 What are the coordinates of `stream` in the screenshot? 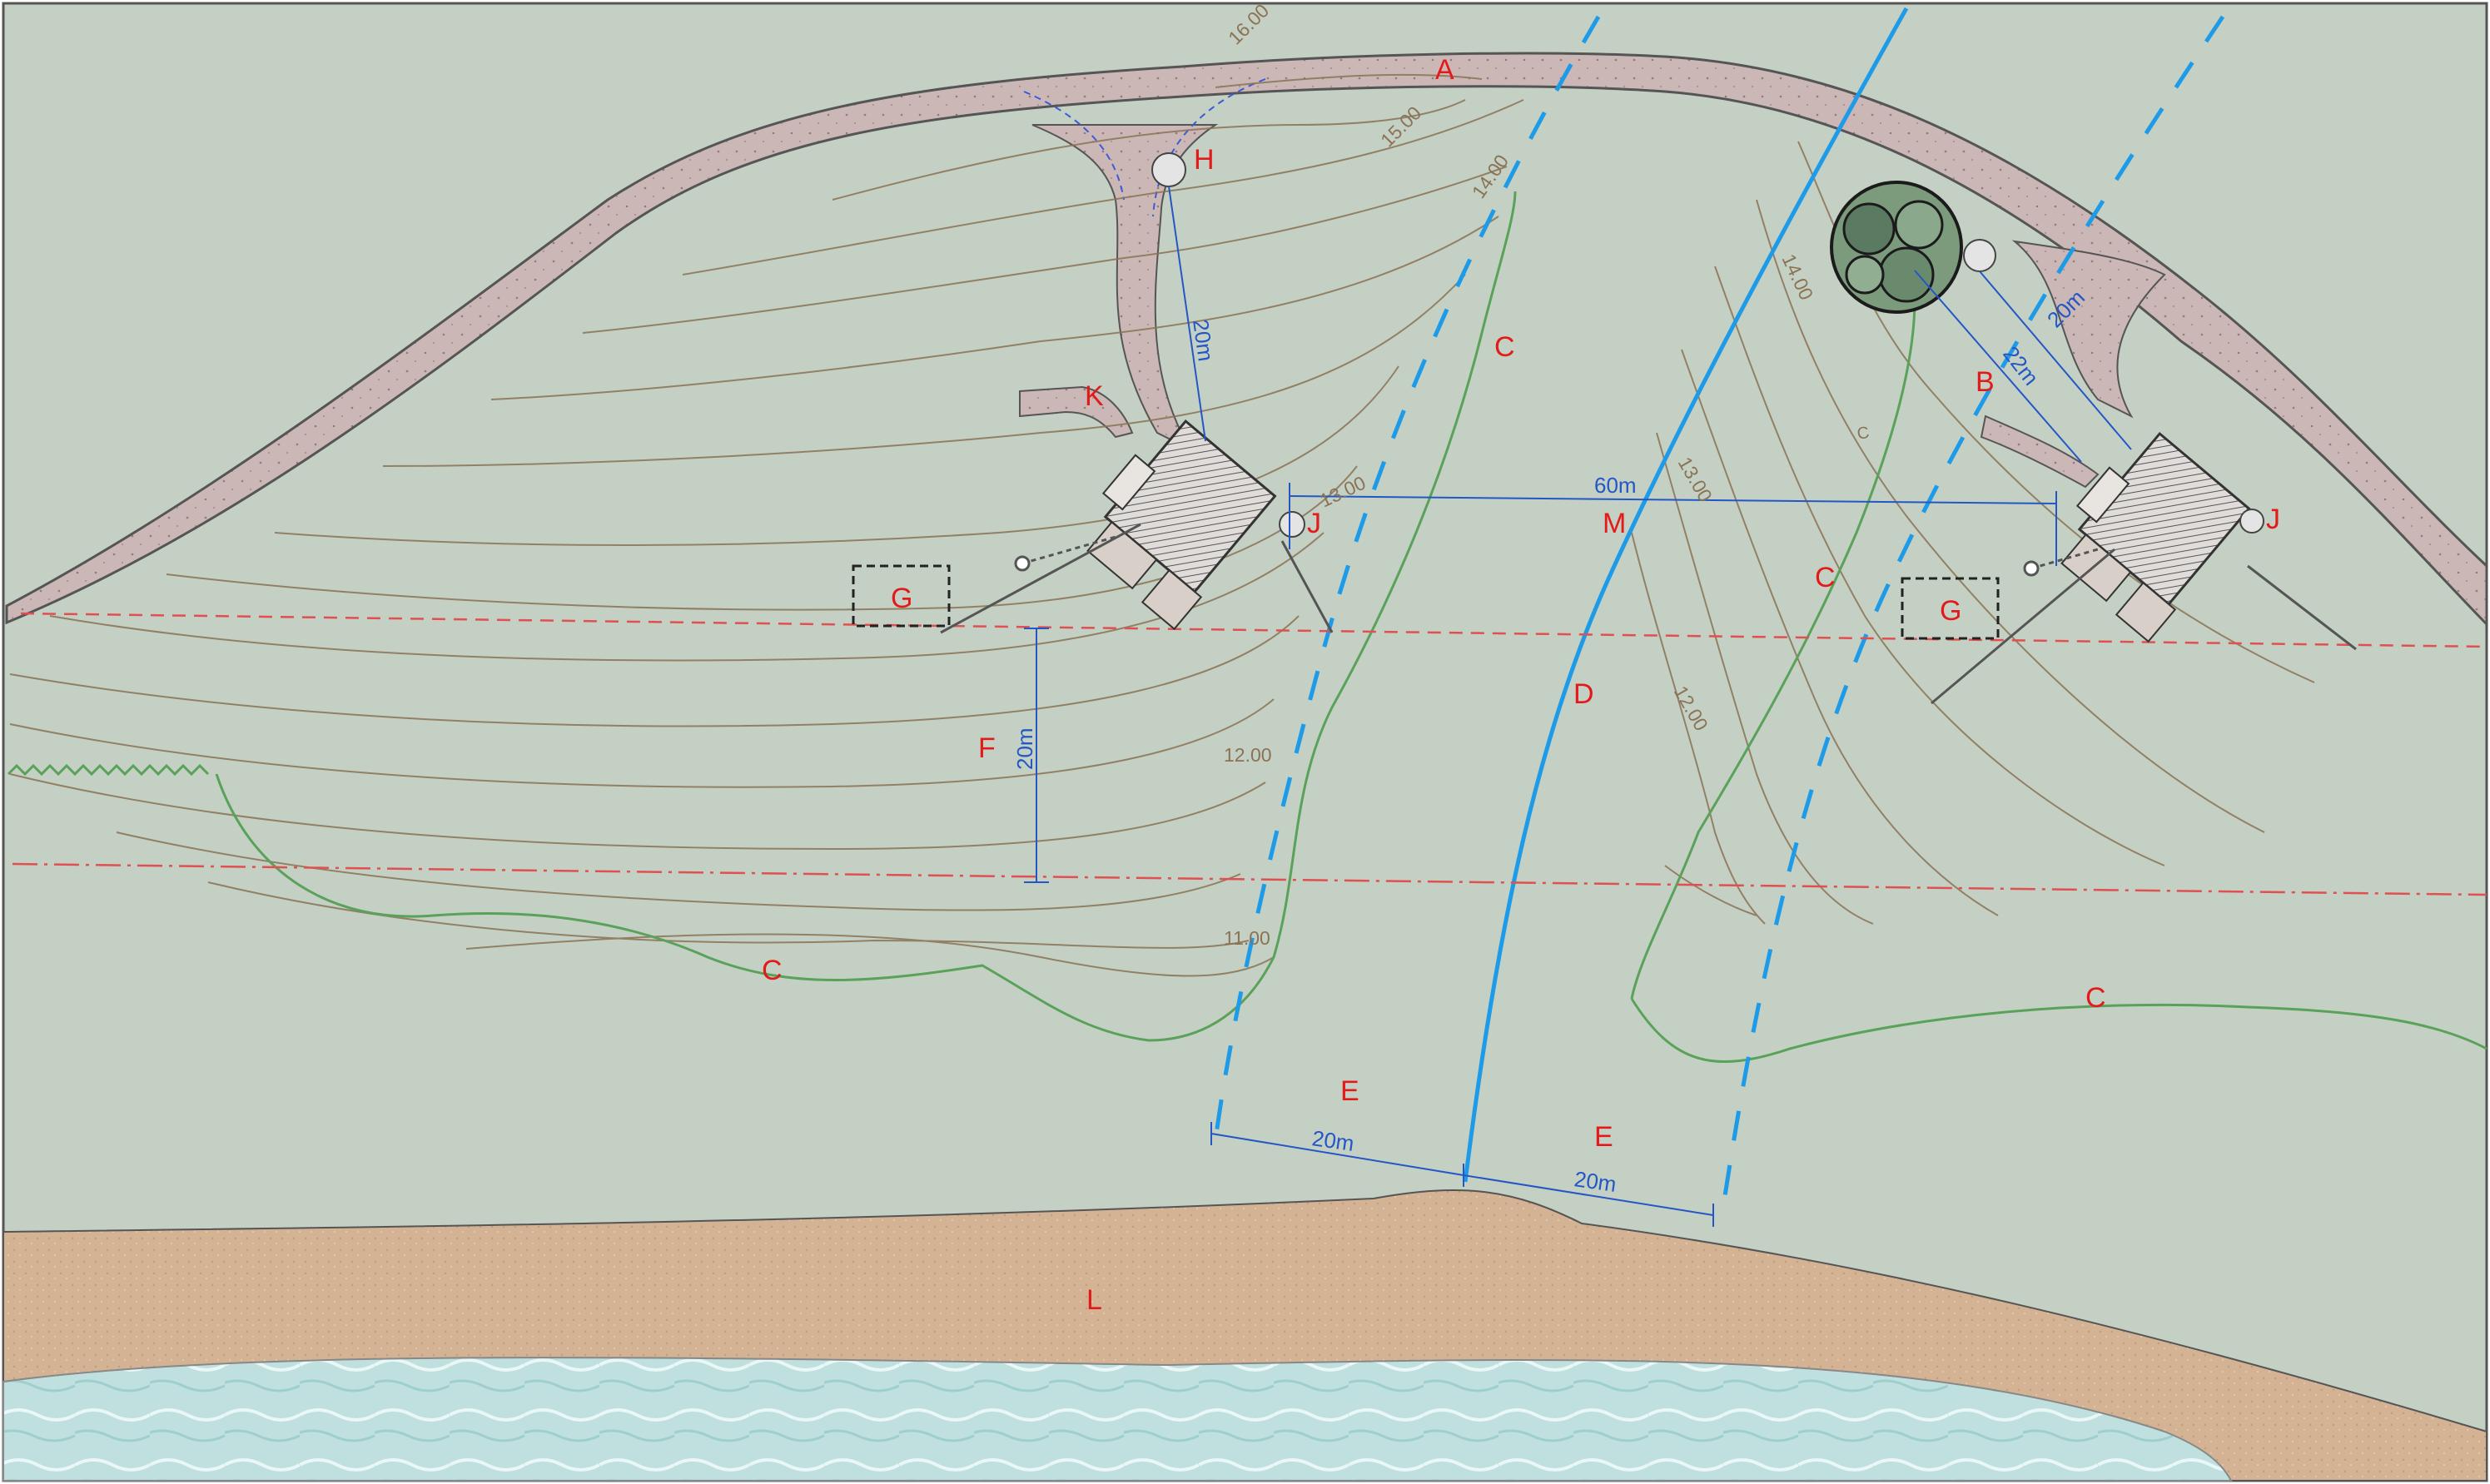 It's located at (1686, 595).